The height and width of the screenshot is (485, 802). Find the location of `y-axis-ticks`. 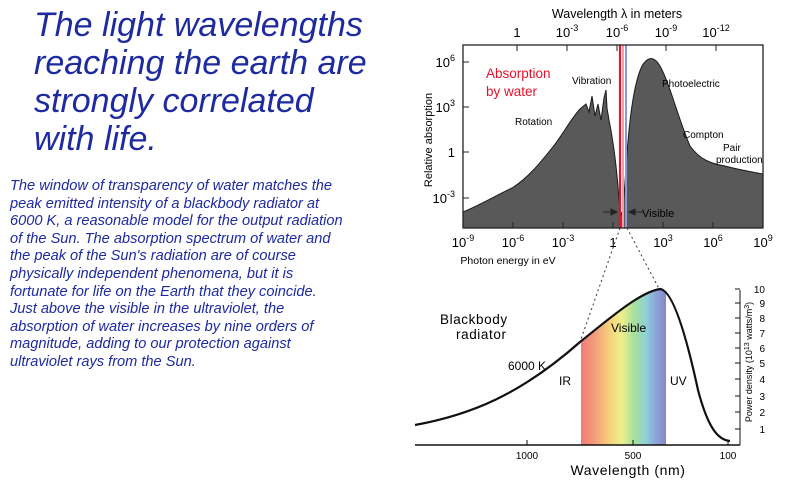

y-axis-ticks is located at coordinates (466, 130).